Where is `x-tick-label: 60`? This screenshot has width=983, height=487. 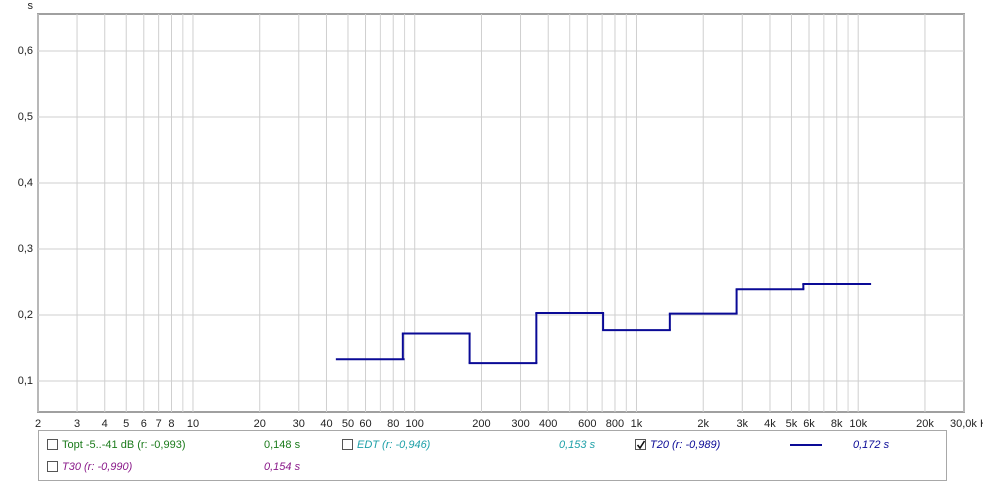
x-tick-label: 60 is located at coordinates (365, 424).